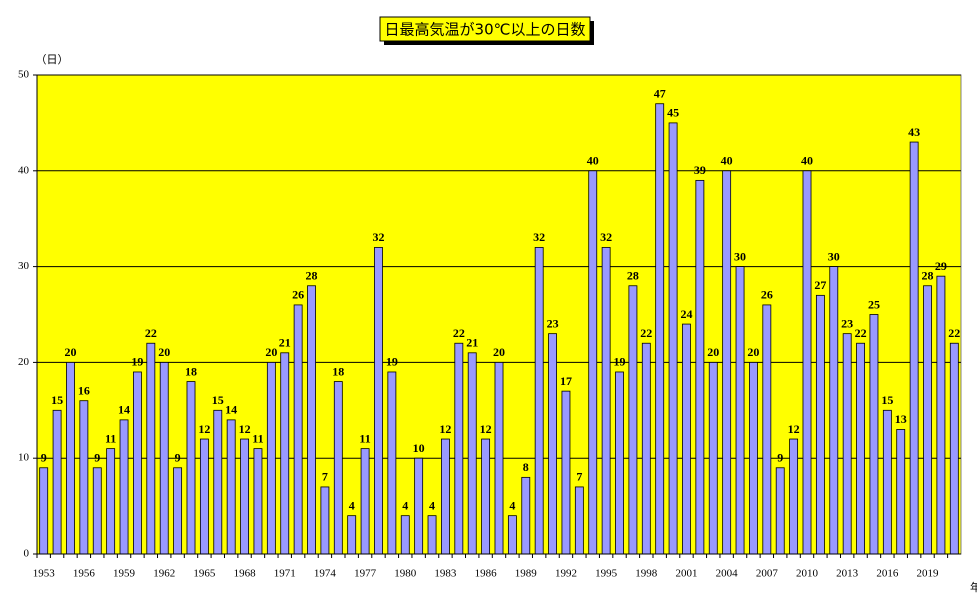 This screenshot has width=977, height=600. Describe the element at coordinates (847, 323) in the screenshot. I see `value-label: 23` at that location.